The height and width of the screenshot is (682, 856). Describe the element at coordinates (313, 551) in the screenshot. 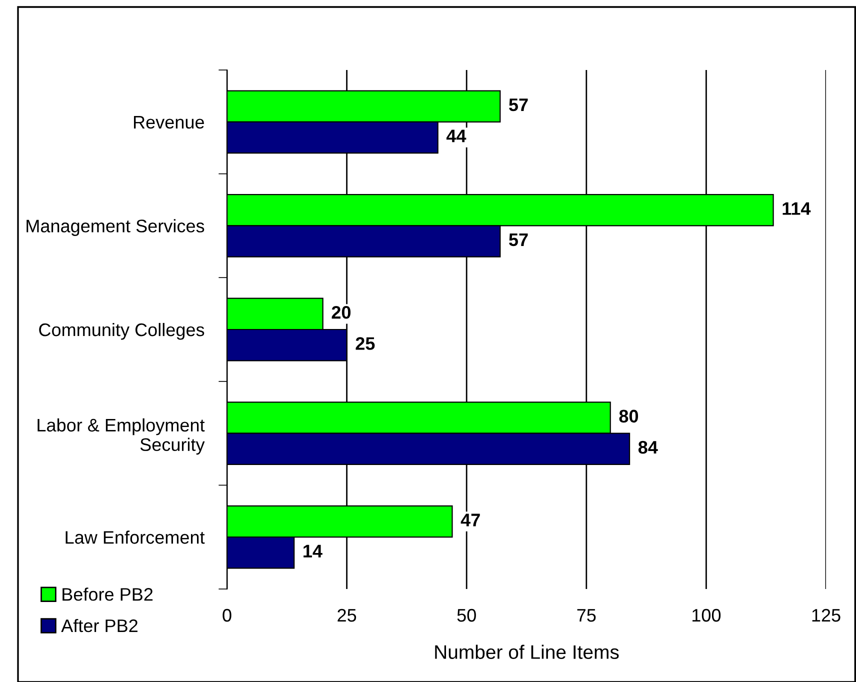

I see `data-label: 14` at that location.